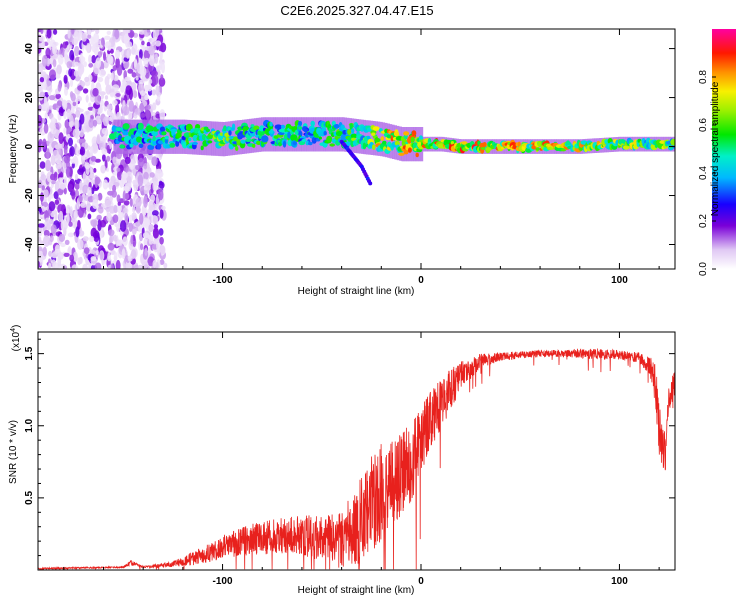  I want to click on snr-ytick-label: 1.0, so click(29, 425).